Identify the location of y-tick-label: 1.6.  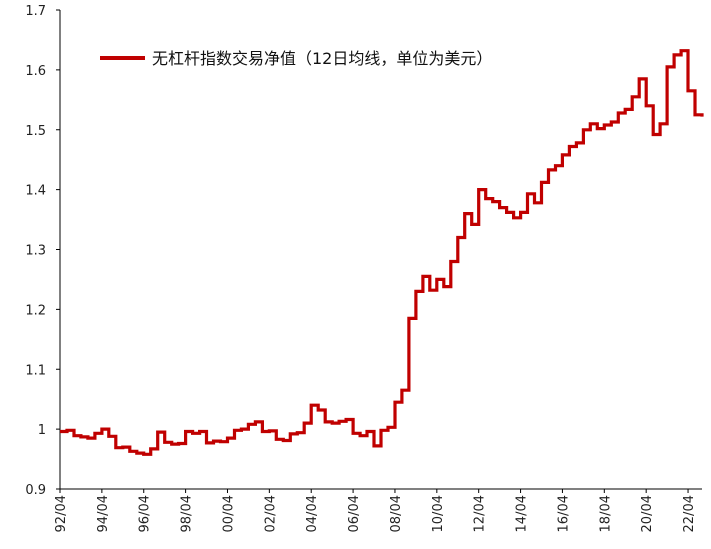
(35, 71).